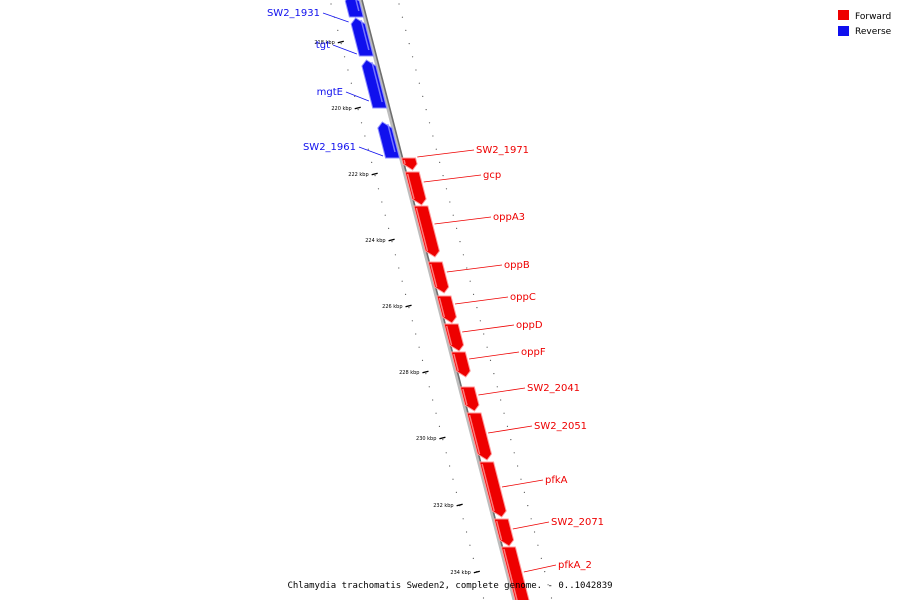  Describe the element at coordinates (330, 92) in the screenshot. I see `gene-label: mgtE` at that location.